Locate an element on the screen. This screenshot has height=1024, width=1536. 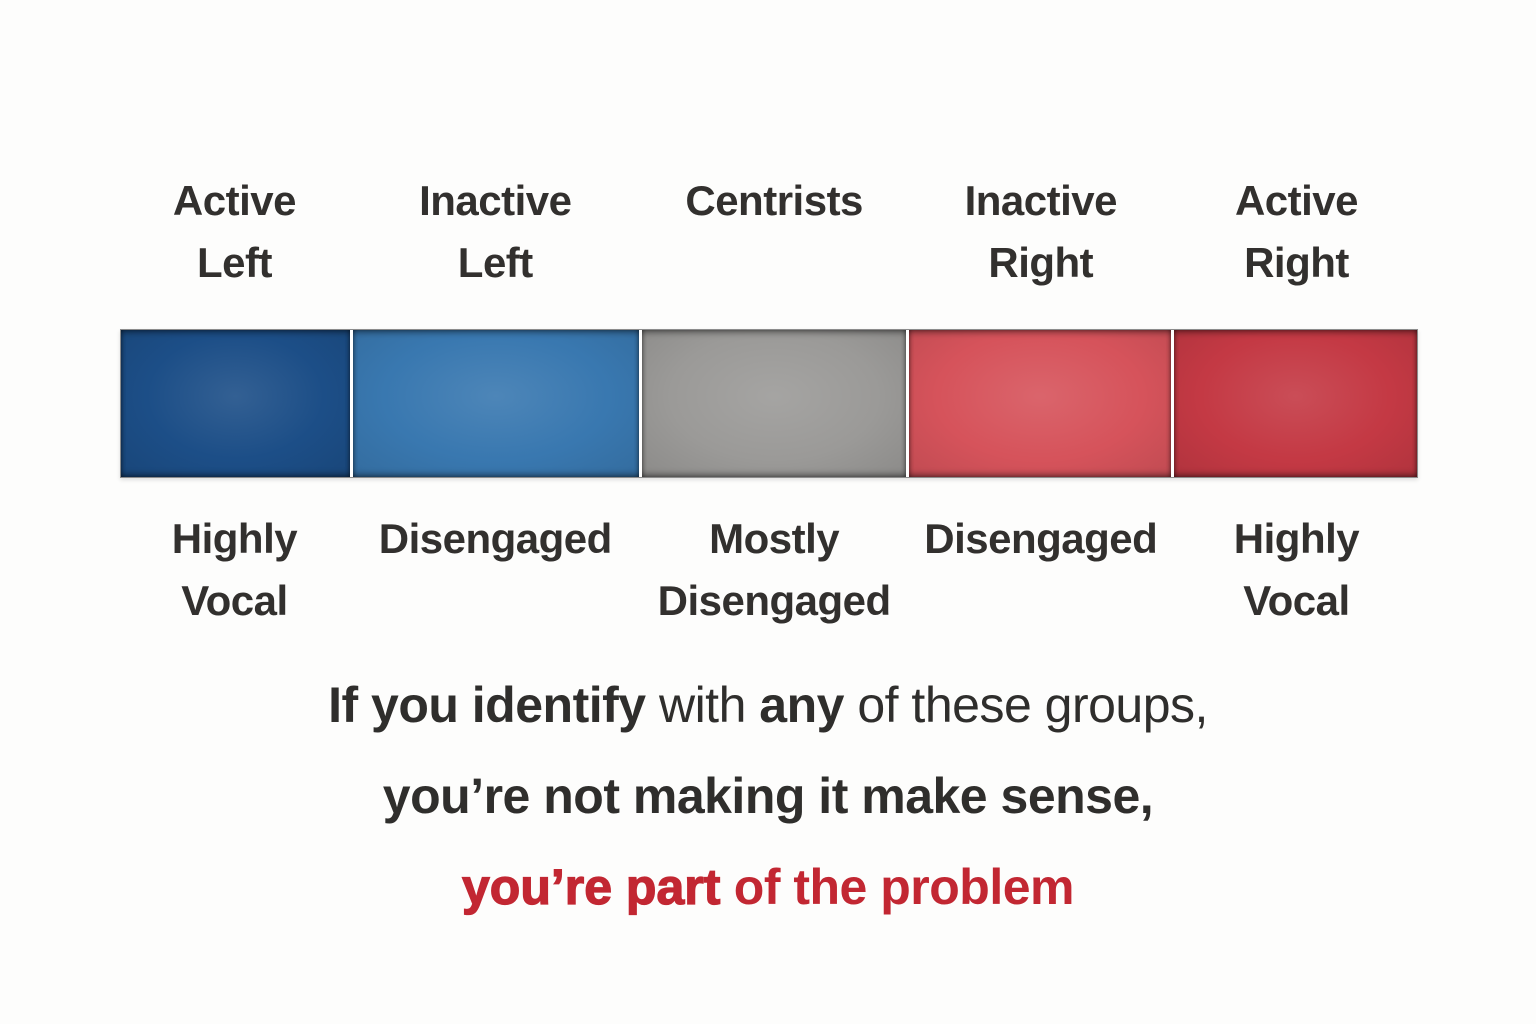
bottom-label-centrists: Mostly Disengaged is located at coordinates (774, 570).